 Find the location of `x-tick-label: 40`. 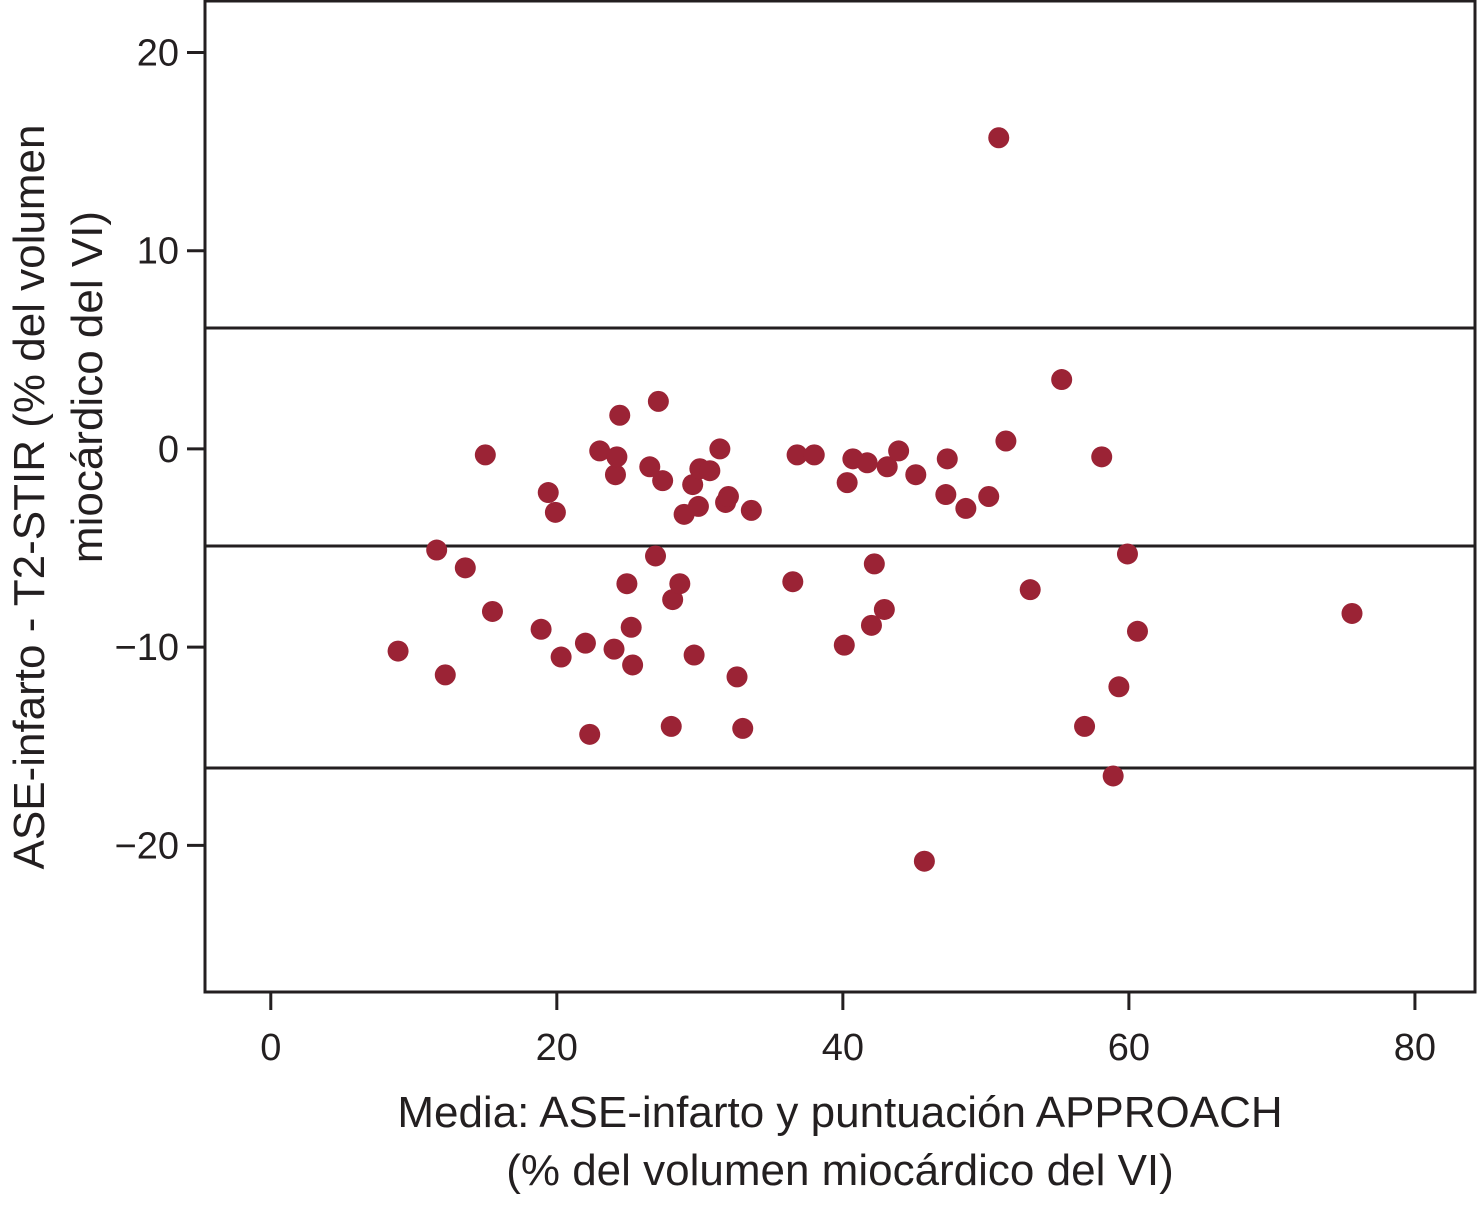

x-tick-label: 40 is located at coordinates (843, 1048).